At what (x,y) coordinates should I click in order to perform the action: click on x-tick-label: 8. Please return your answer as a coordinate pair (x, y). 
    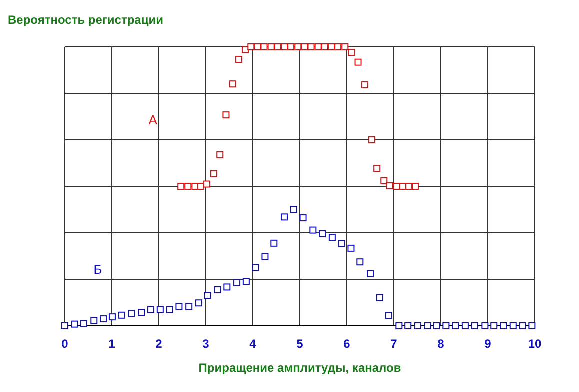
    Looking at the image, I should click on (441, 344).